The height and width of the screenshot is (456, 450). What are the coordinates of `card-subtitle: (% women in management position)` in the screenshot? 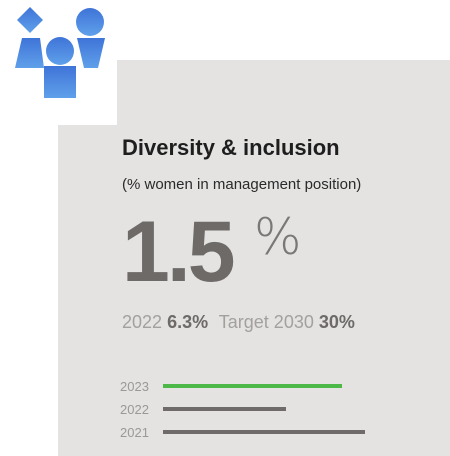 It's located at (241, 184).